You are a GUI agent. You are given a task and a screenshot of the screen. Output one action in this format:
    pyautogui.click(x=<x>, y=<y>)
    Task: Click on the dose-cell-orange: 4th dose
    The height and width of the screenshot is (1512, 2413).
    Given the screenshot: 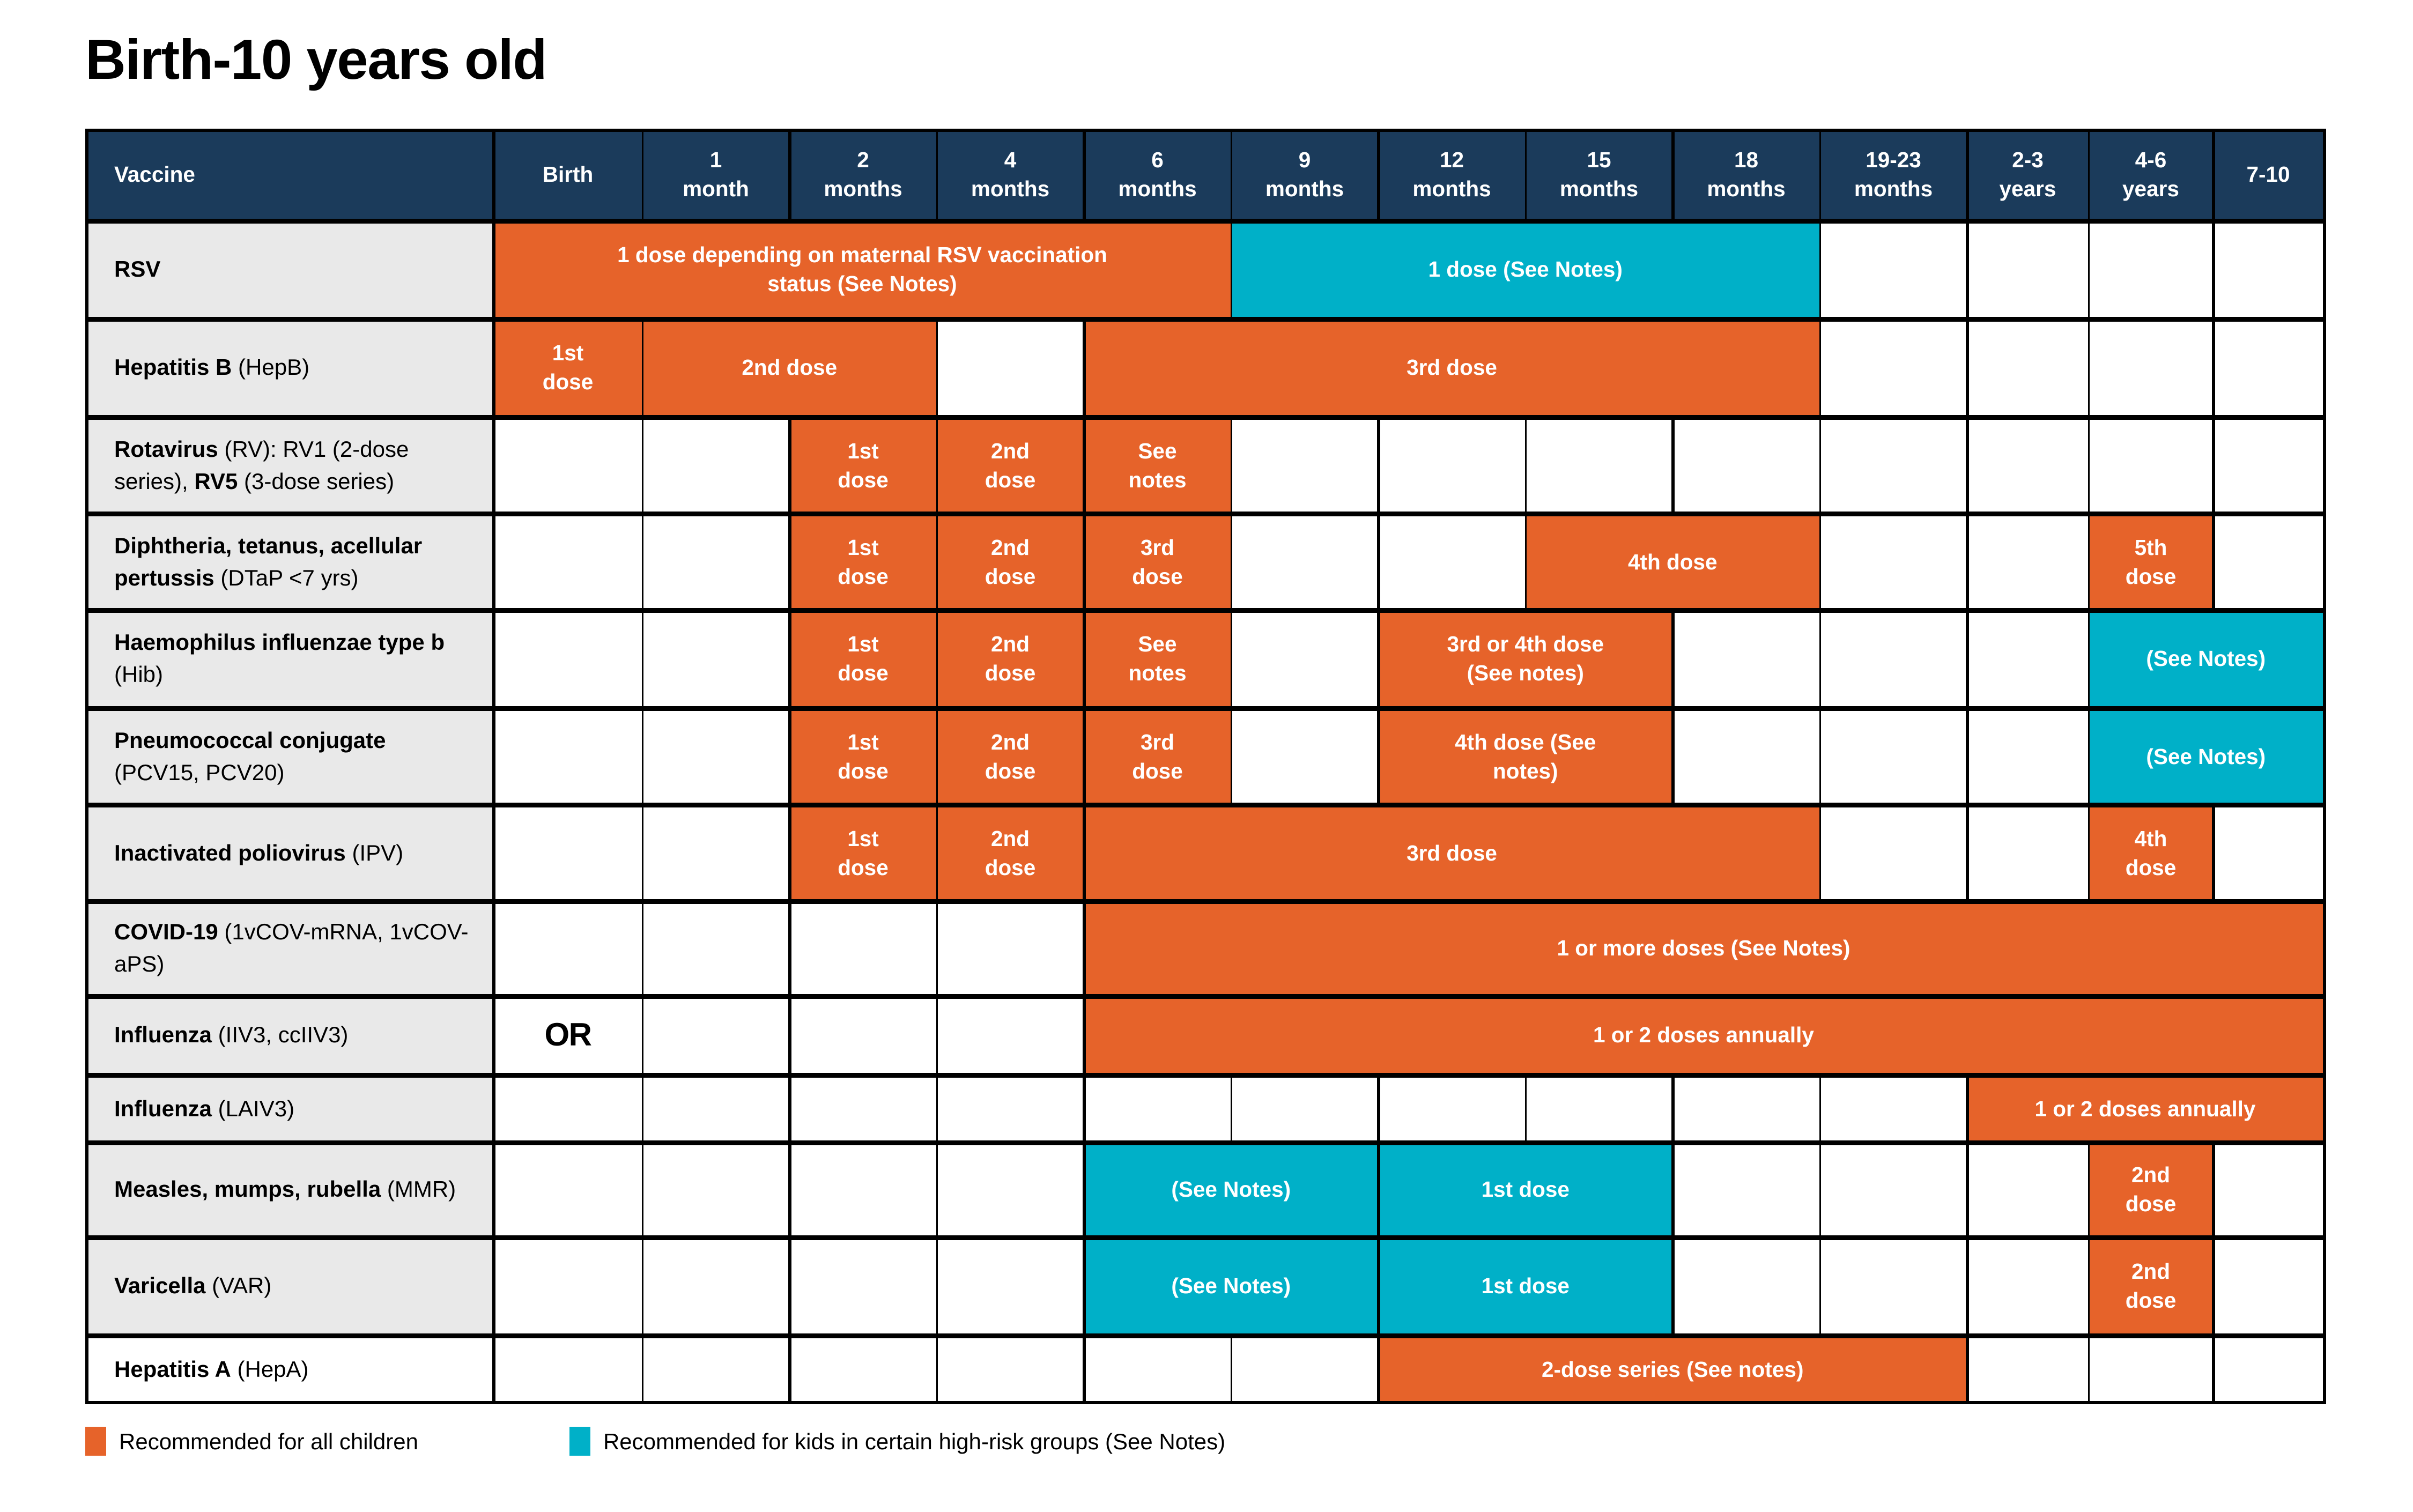 What is the action you would take?
    pyautogui.click(x=1673, y=562)
    